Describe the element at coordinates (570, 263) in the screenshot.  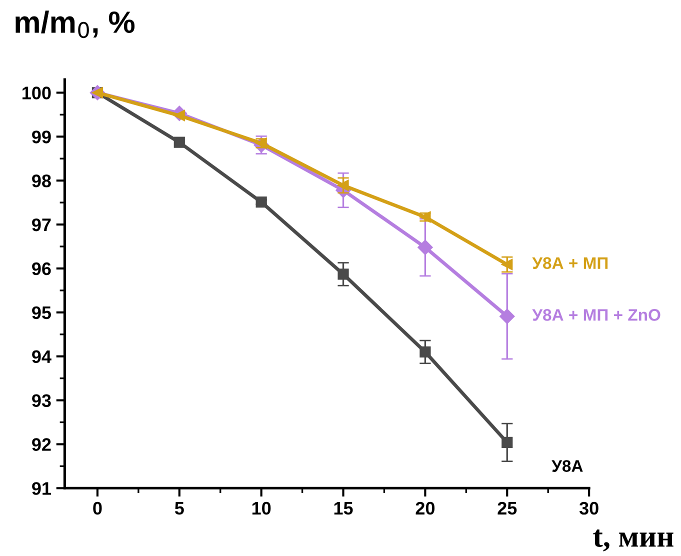
I see `series-label: У8А + МП` at that location.